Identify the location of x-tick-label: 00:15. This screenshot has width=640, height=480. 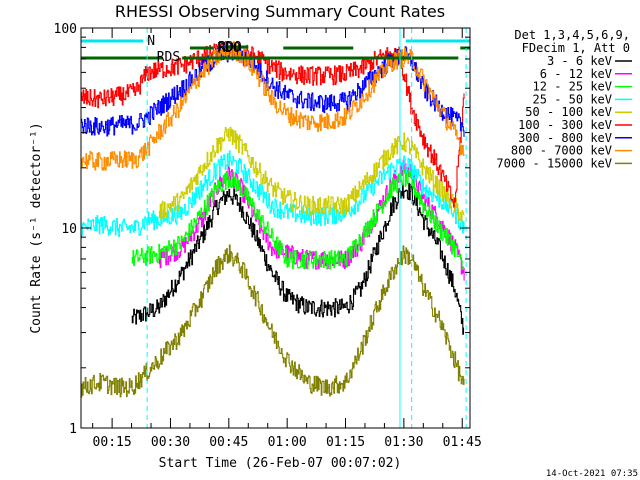
(112, 442).